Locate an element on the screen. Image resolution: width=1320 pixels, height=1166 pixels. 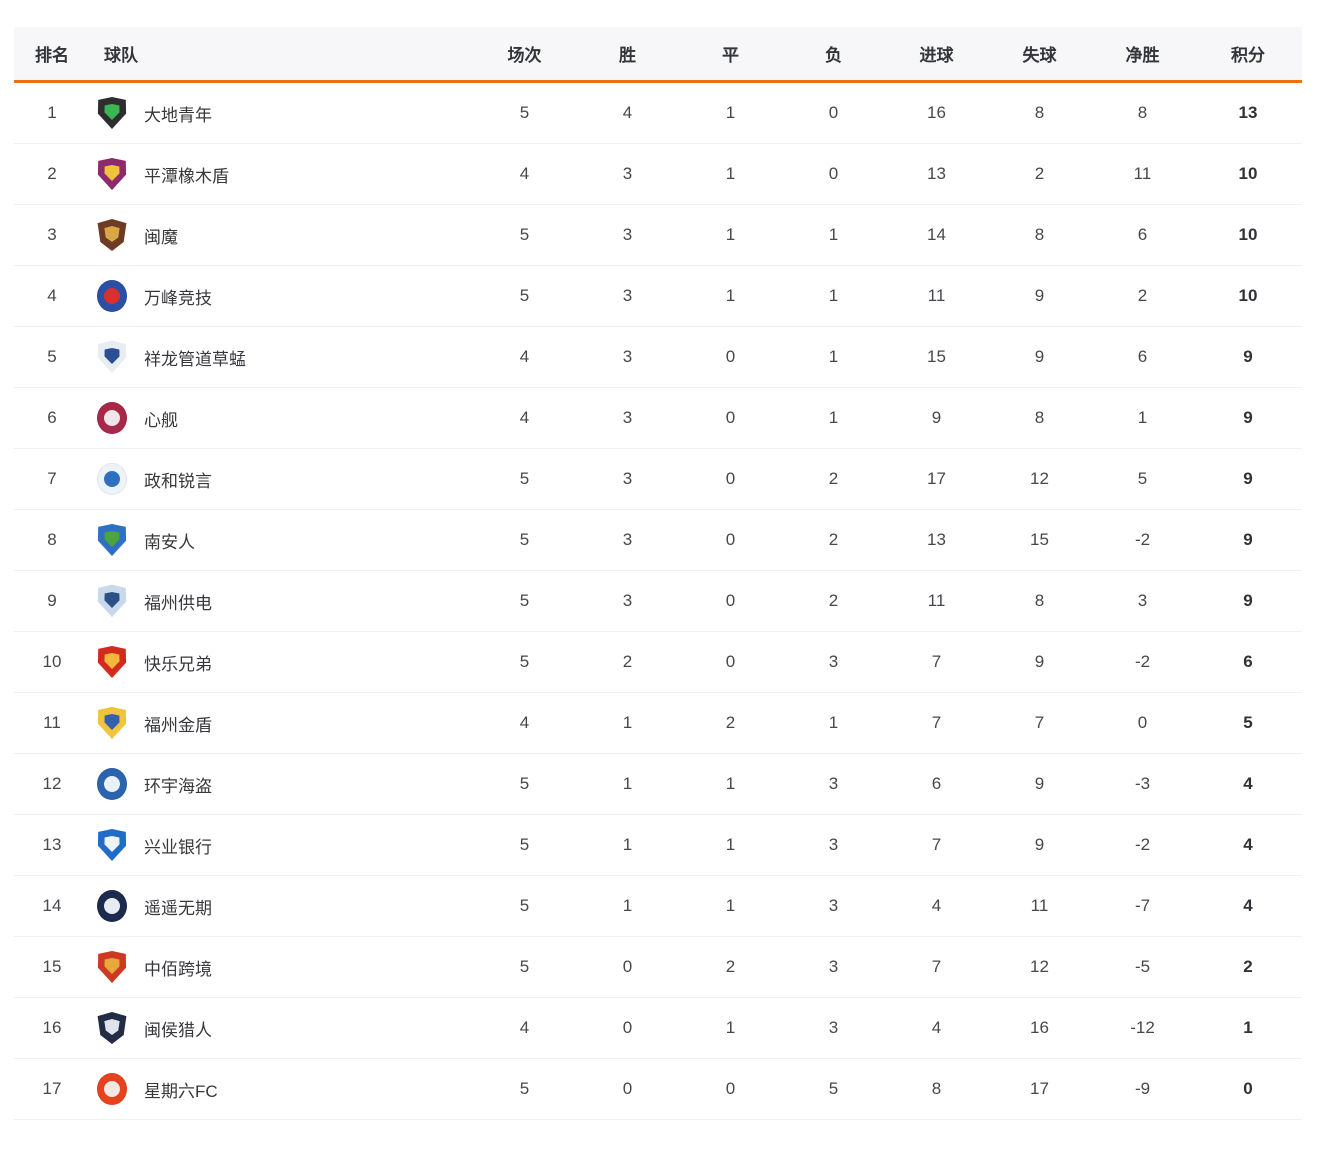
goals-for-cell: 8 is located at coordinates (936, 1088).